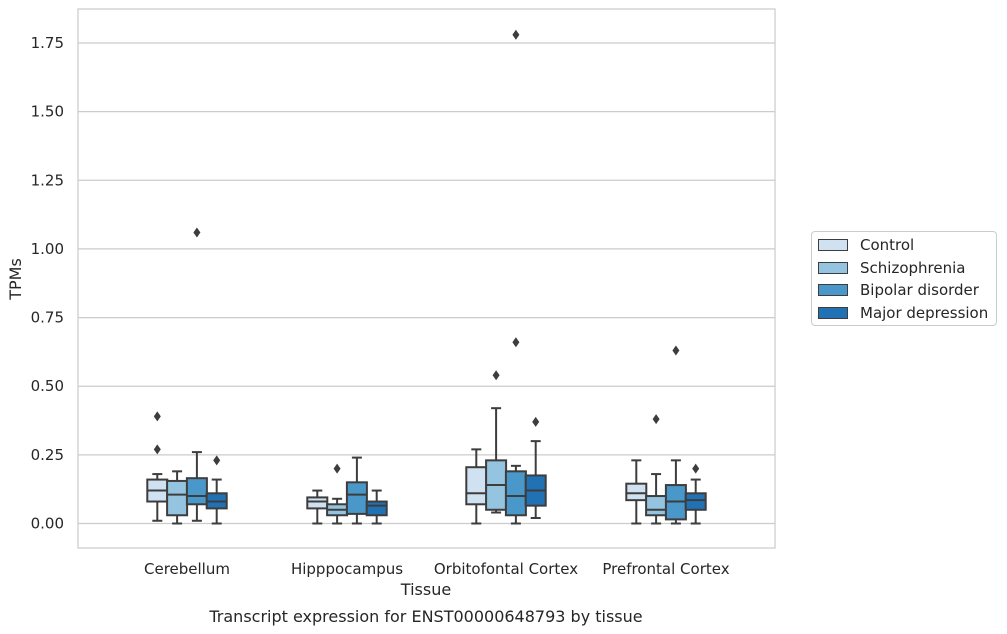 The height and width of the screenshot is (634, 1007). I want to click on y-tick-label: 1.50, so click(47, 112).